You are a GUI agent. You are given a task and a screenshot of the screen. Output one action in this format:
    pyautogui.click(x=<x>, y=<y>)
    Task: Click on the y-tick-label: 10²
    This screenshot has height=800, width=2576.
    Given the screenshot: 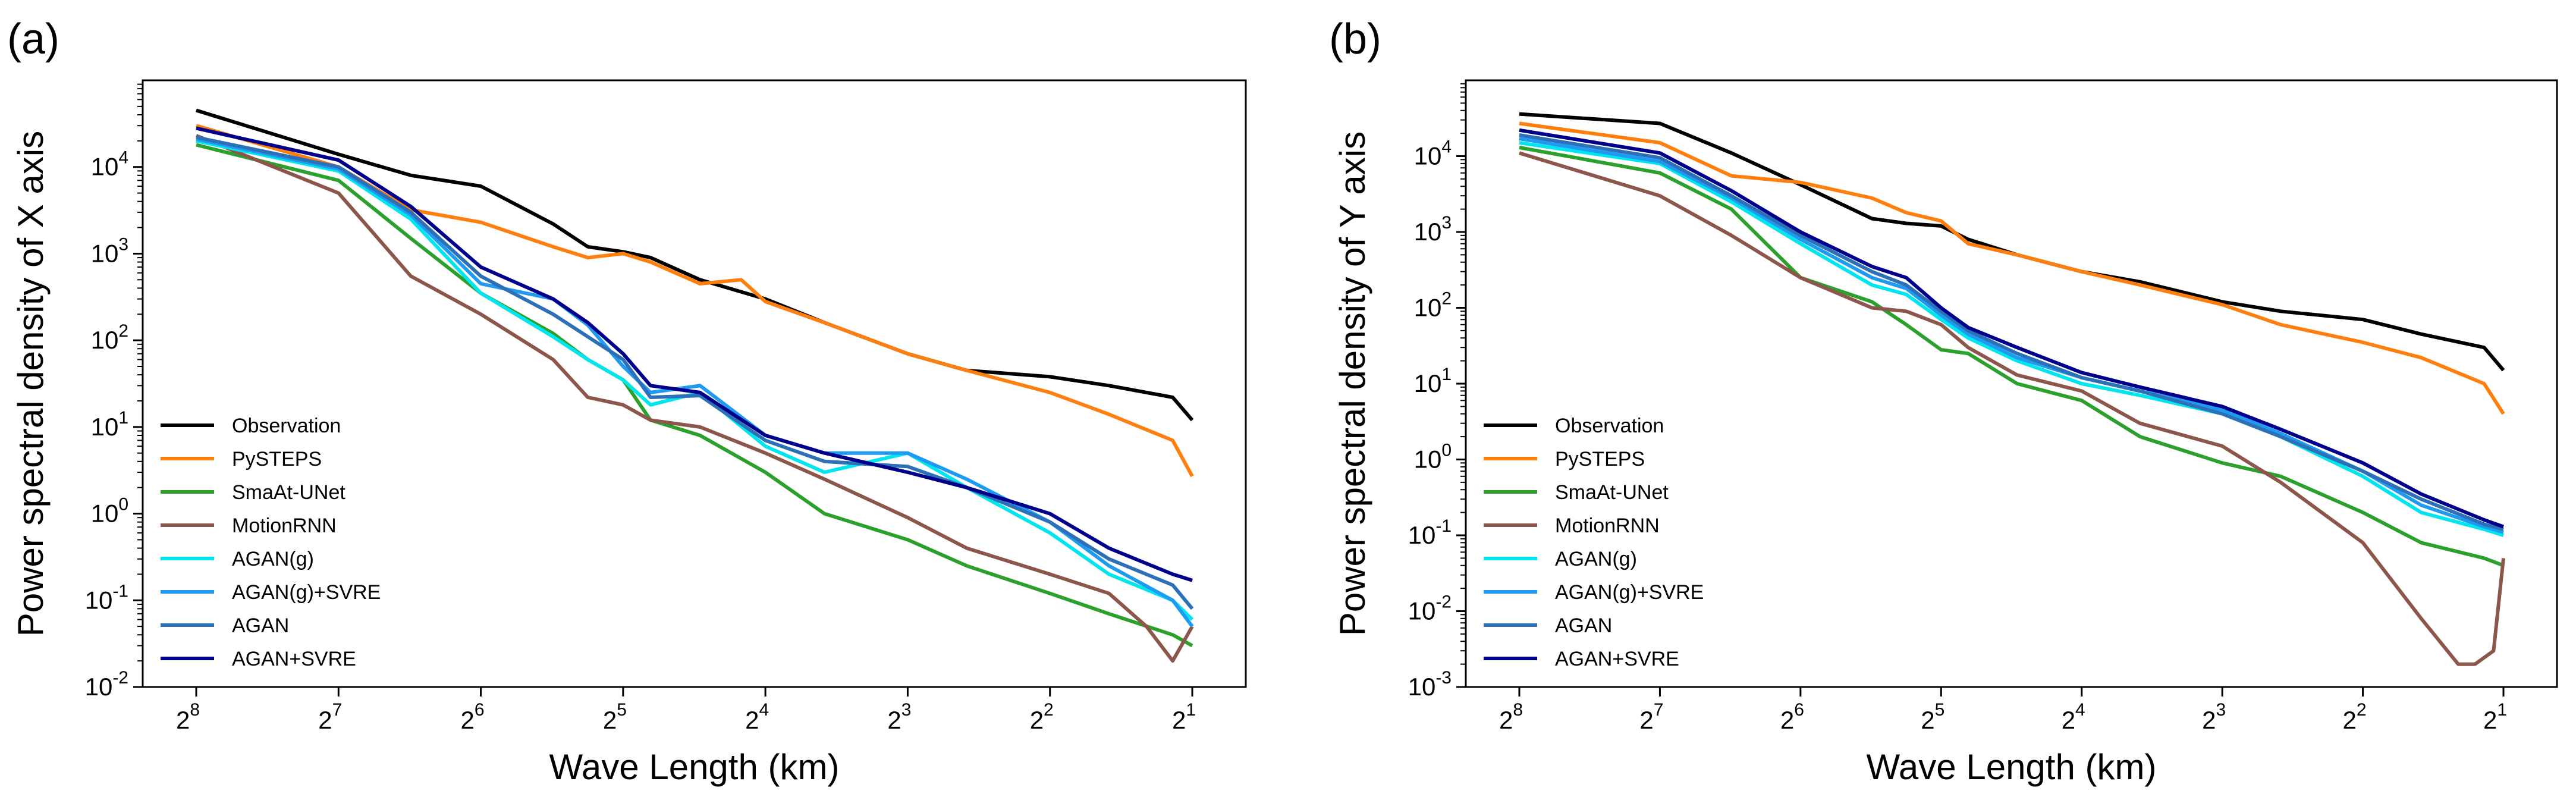 What is the action you would take?
    pyautogui.click(x=109, y=337)
    